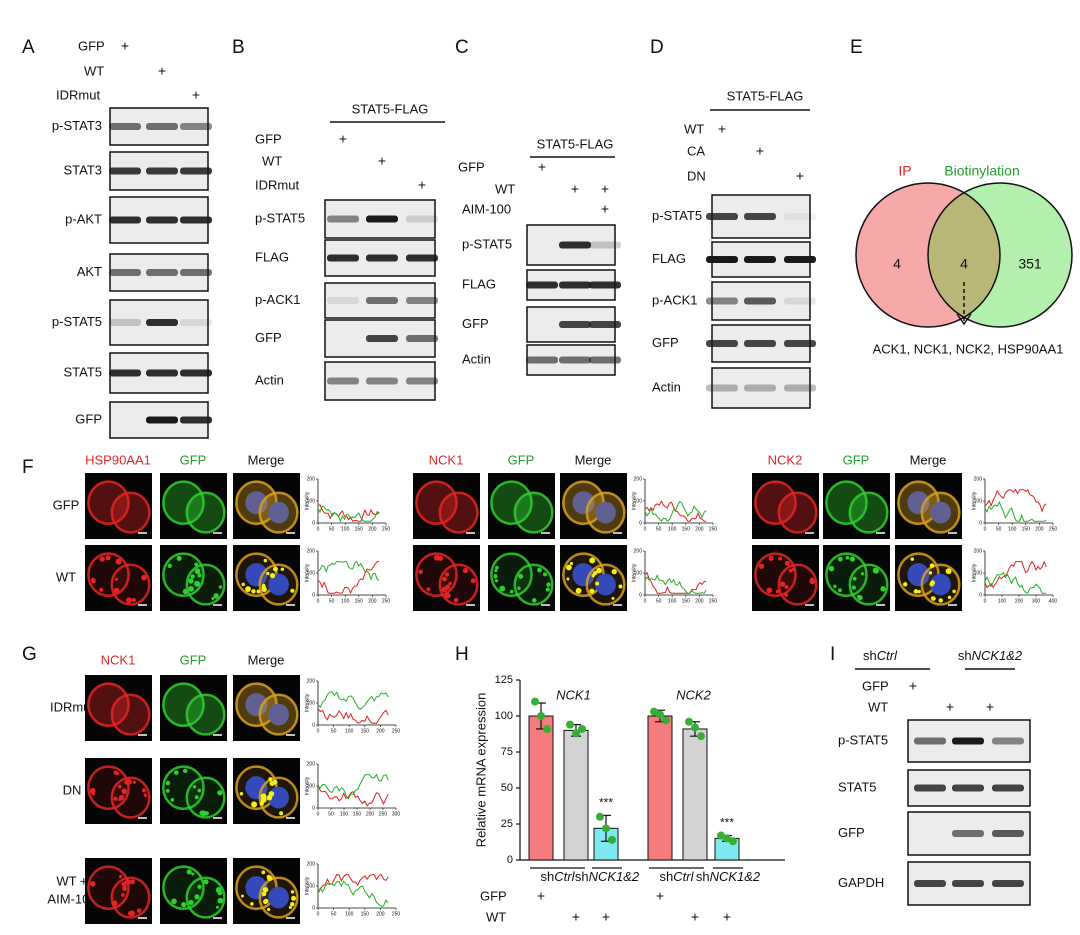 The height and width of the screenshot is (935, 1080). I want to click on blot-label: STAT3, so click(82, 169).